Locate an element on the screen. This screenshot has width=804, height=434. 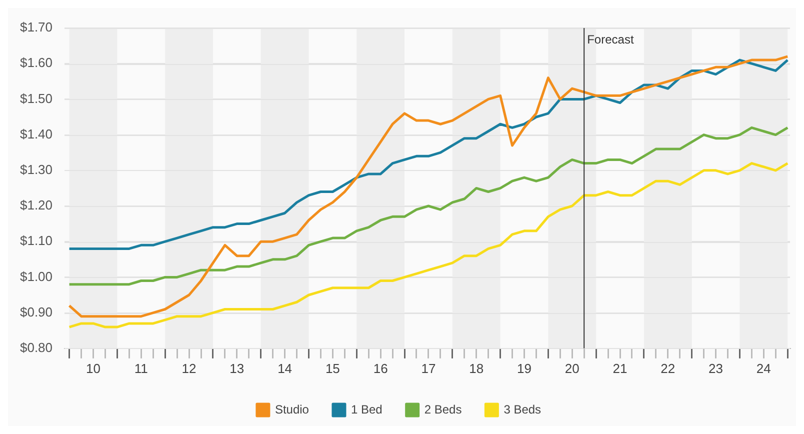
y-tick-label: $0.90 is located at coordinates (36, 312).